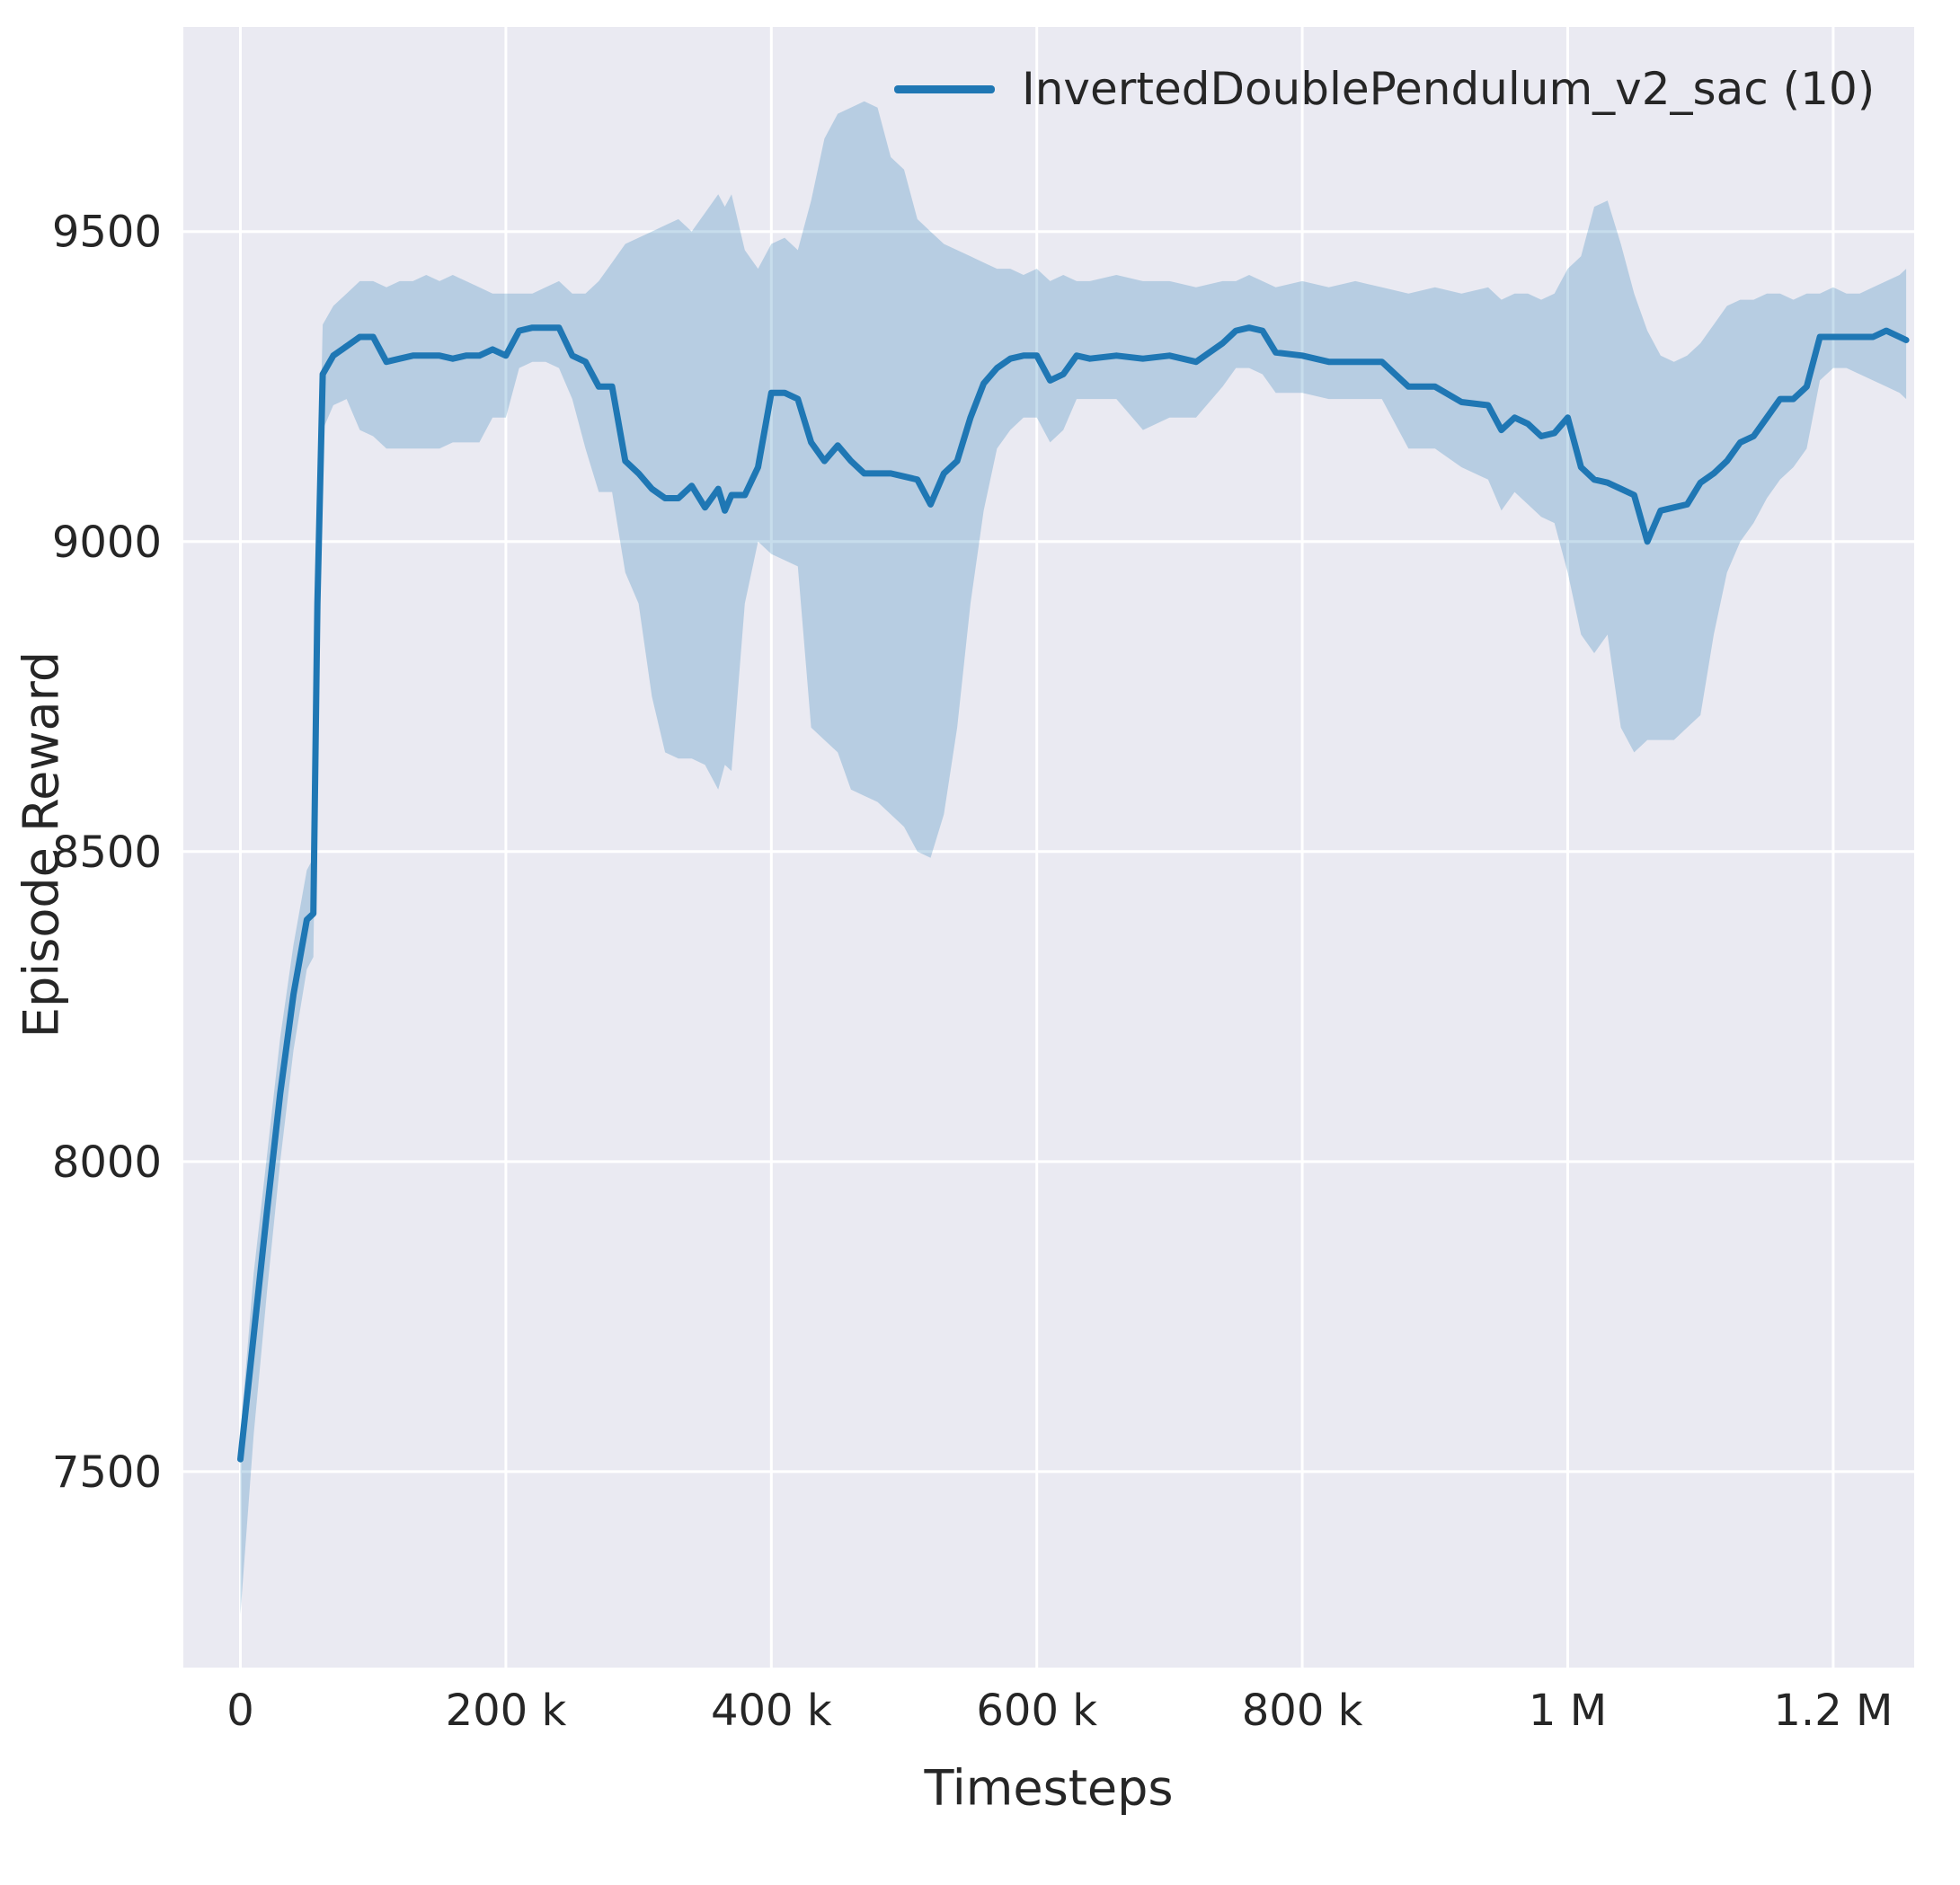 The height and width of the screenshot is (1885, 1960). What do you see at coordinates (107, 1162) in the screenshot?
I see `y-tick-label: 8000` at bounding box center [107, 1162].